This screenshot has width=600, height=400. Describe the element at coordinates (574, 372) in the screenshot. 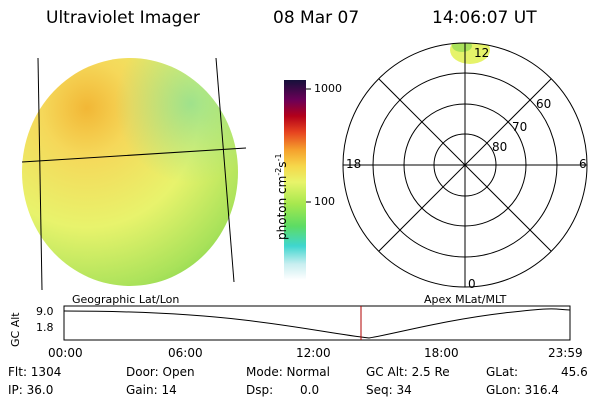

I see `status-glat-value: 45.6` at that location.